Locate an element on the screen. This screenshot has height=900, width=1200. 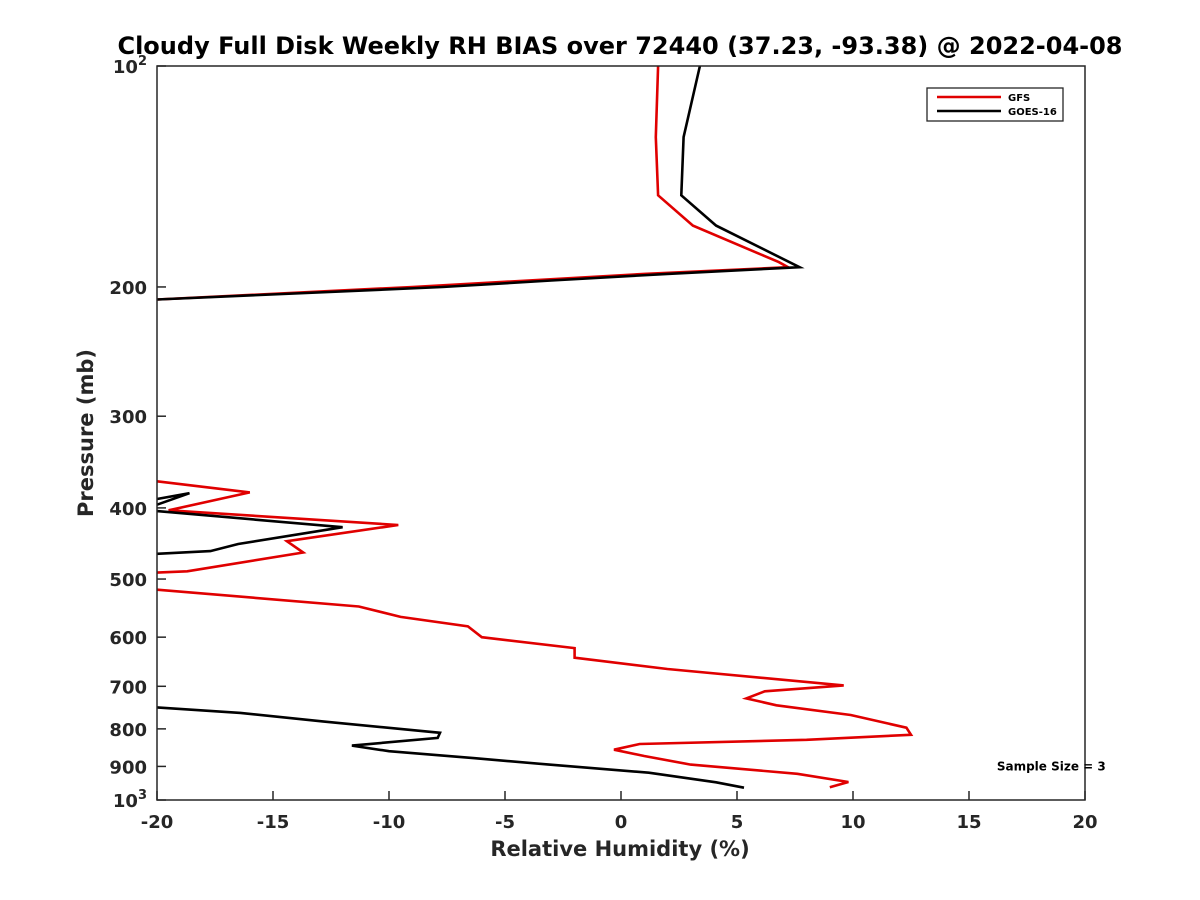
x-tick-label: 5 is located at coordinates (737, 822).